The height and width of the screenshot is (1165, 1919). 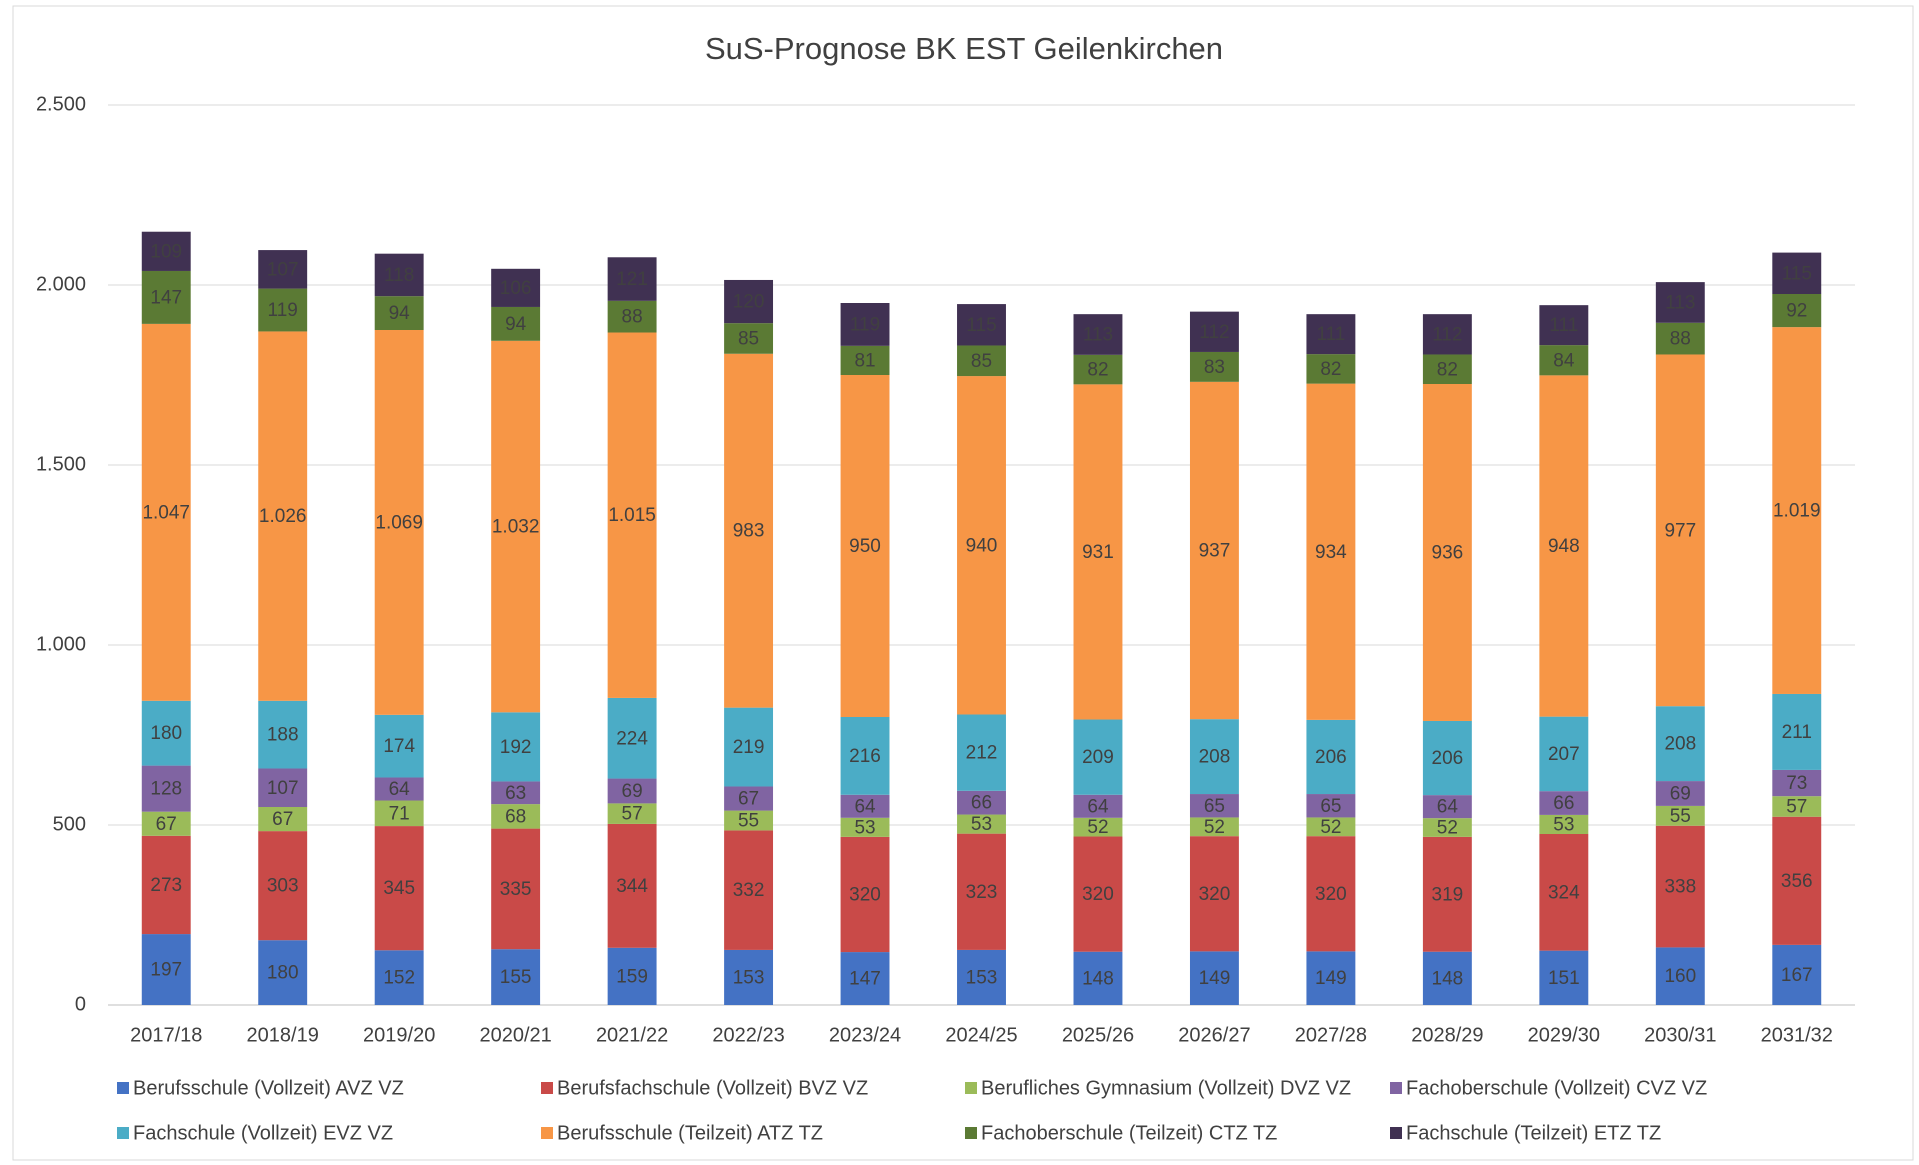 I want to click on value-label: 82, so click(x=1097, y=370).